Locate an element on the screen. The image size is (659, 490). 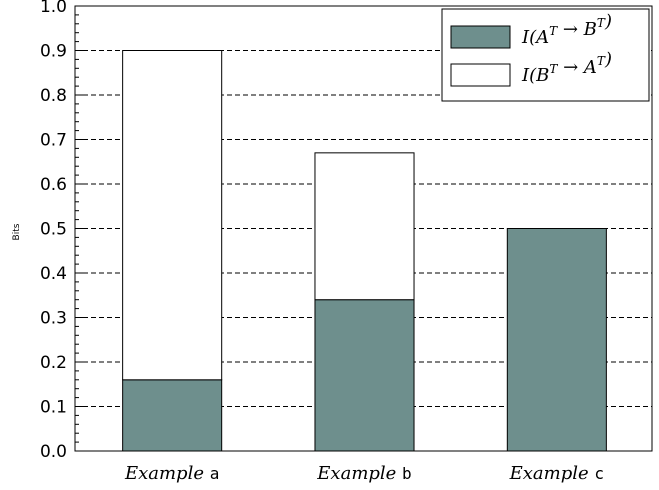
y-tick-label: 0.8 is located at coordinates (53, 96).